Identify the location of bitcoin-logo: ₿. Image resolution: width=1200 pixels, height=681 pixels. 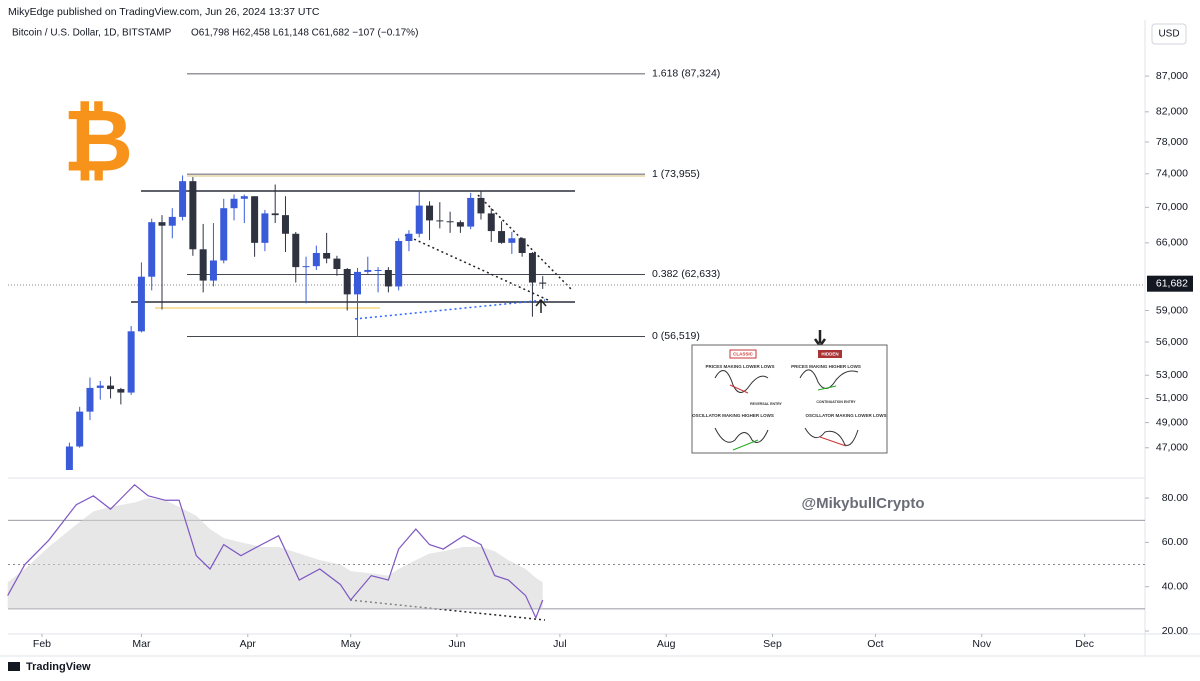
(98, 142).